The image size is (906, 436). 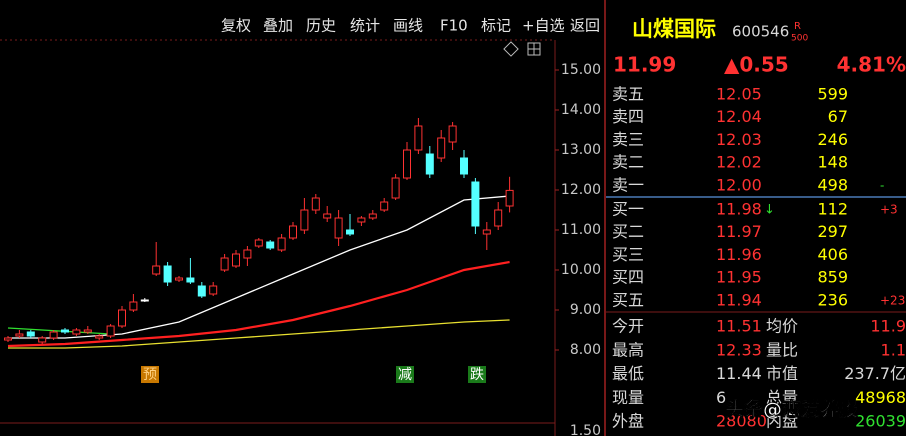 I want to click on y-tick-label: 10.00, so click(x=581, y=270).